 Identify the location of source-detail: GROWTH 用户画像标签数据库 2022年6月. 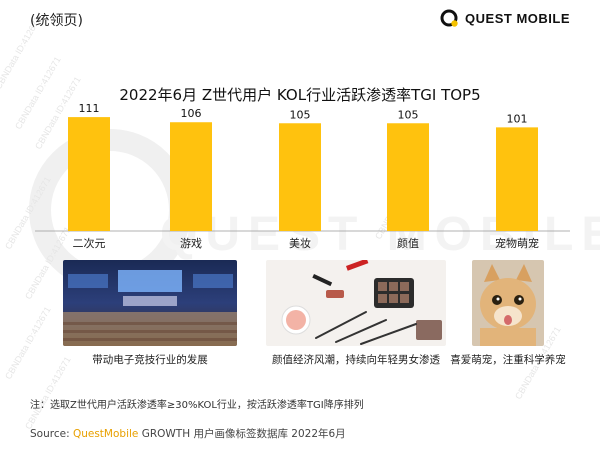
(243, 434).